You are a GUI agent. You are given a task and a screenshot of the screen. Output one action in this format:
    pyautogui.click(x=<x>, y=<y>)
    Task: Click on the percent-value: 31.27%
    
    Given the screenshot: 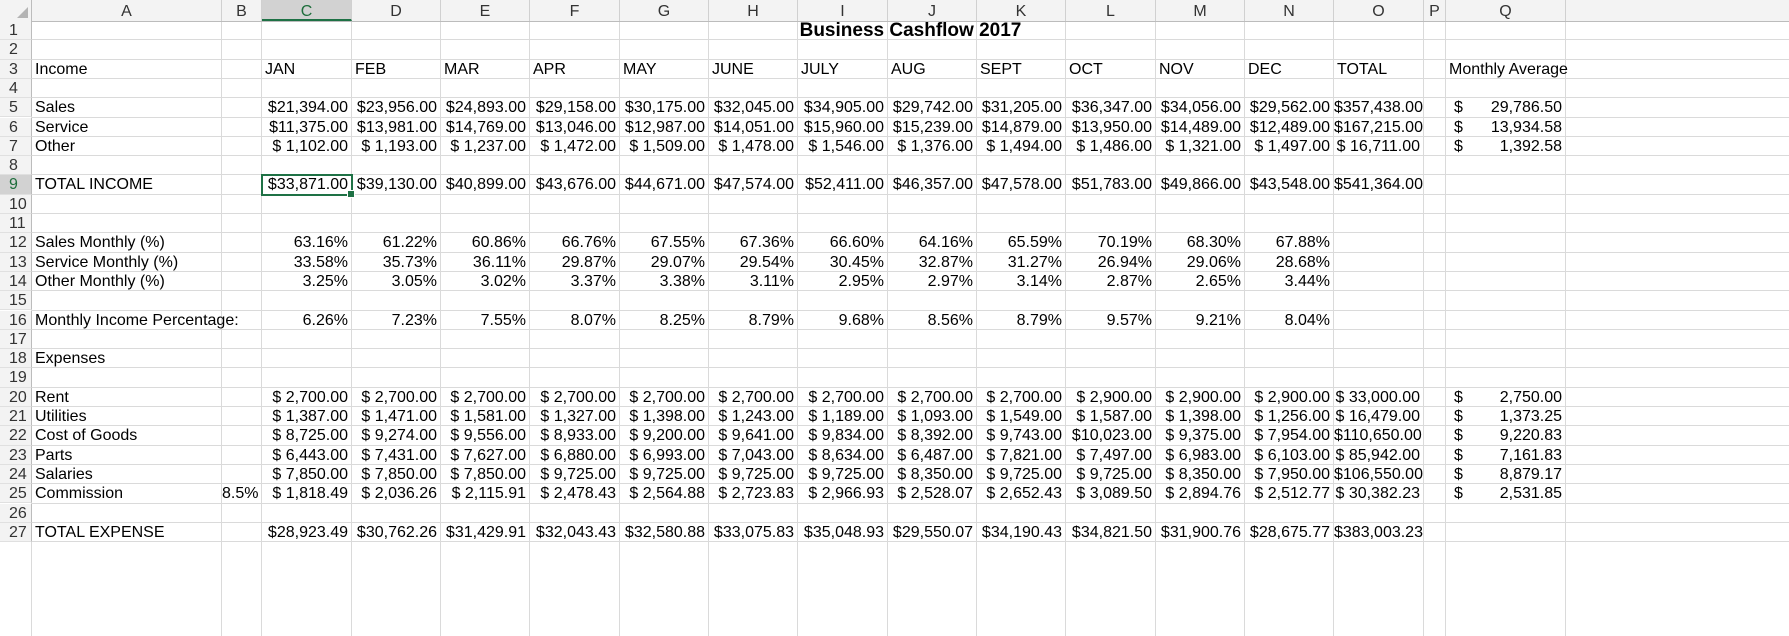 What is the action you would take?
    pyautogui.click(x=1034, y=262)
    